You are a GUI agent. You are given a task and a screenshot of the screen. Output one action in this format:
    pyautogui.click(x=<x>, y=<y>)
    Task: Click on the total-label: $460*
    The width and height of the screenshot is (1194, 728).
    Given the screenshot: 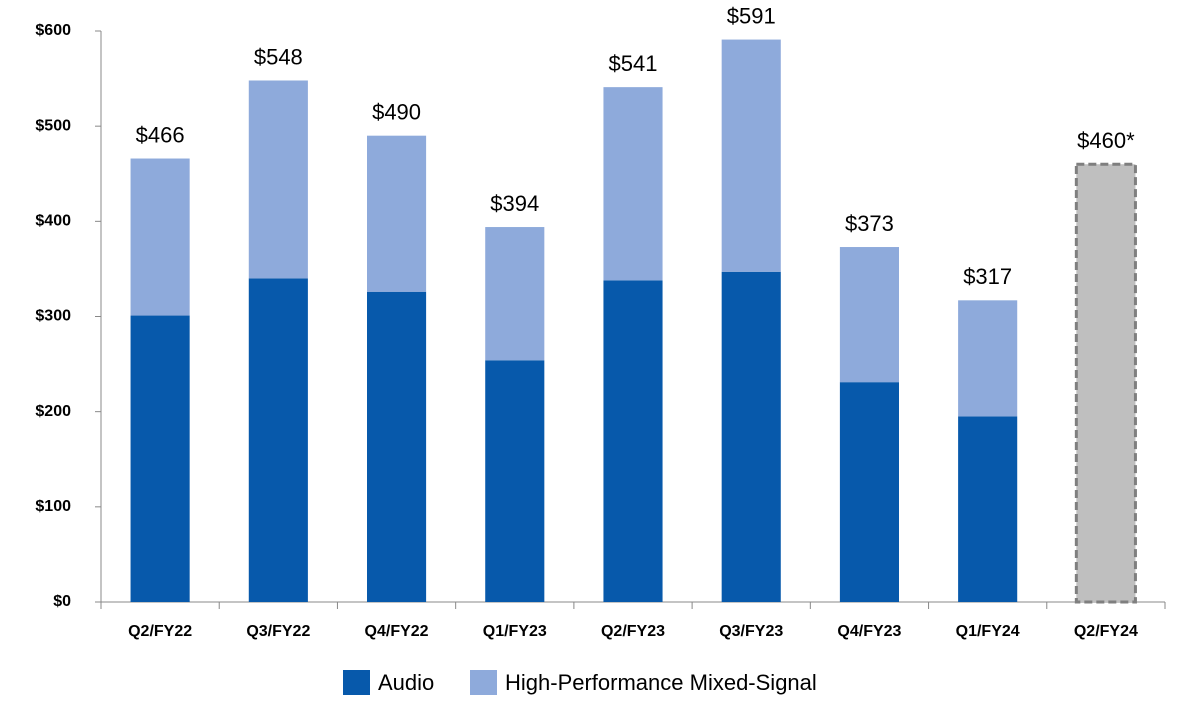 What is the action you would take?
    pyautogui.click(x=1106, y=140)
    